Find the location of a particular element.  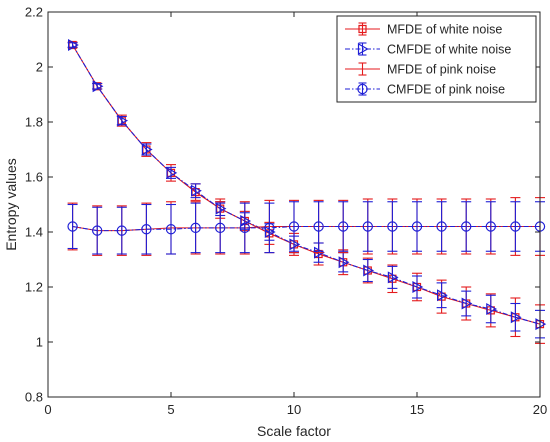

x-tick-label: 15 is located at coordinates (417, 409).